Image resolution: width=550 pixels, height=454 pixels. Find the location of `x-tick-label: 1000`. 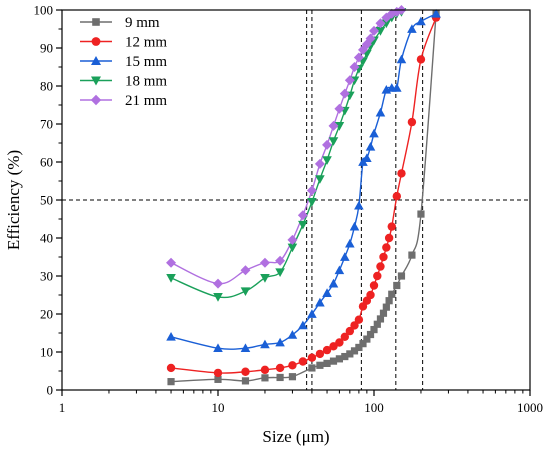

x-tick-label: 1000 is located at coordinates (530, 407).